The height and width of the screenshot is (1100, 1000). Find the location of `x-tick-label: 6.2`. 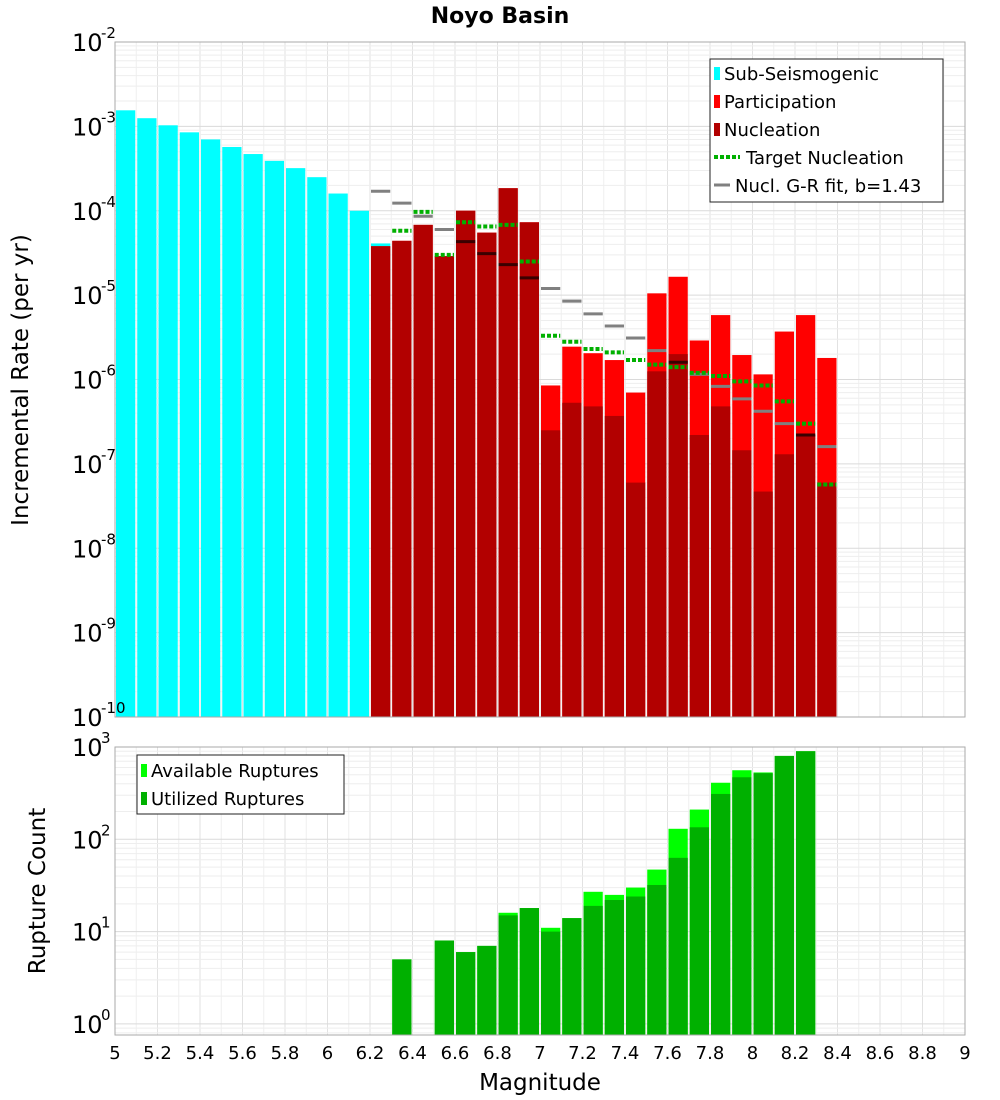

x-tick-label: 6.2 is located at coordinates (370, 1053).